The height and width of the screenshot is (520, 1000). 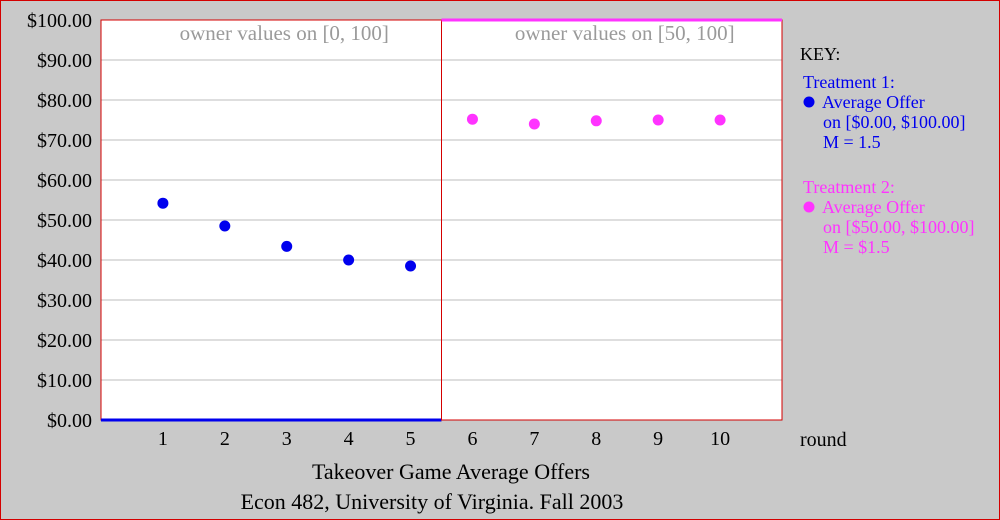 I want to click on y-tick-label: $0.00, so click(x=69, y=421).